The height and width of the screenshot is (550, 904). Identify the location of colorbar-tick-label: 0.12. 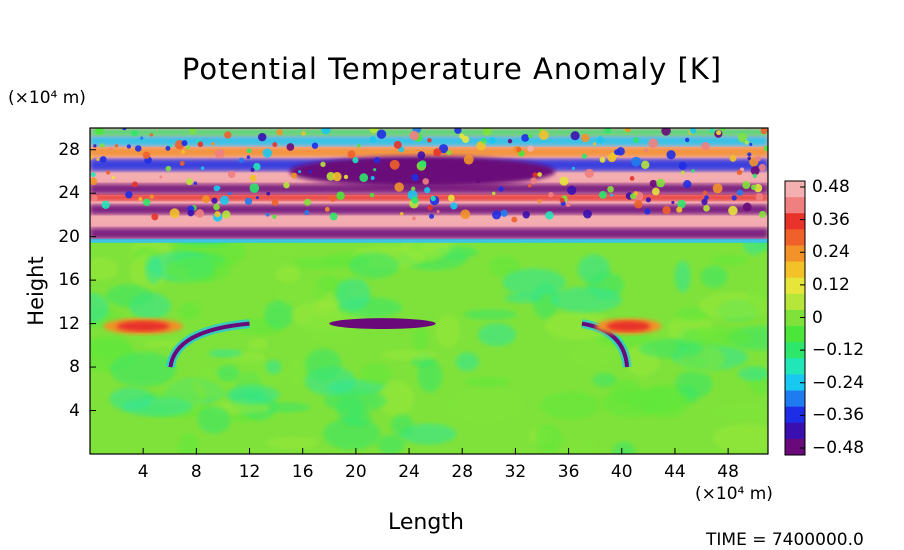
(831, 284).